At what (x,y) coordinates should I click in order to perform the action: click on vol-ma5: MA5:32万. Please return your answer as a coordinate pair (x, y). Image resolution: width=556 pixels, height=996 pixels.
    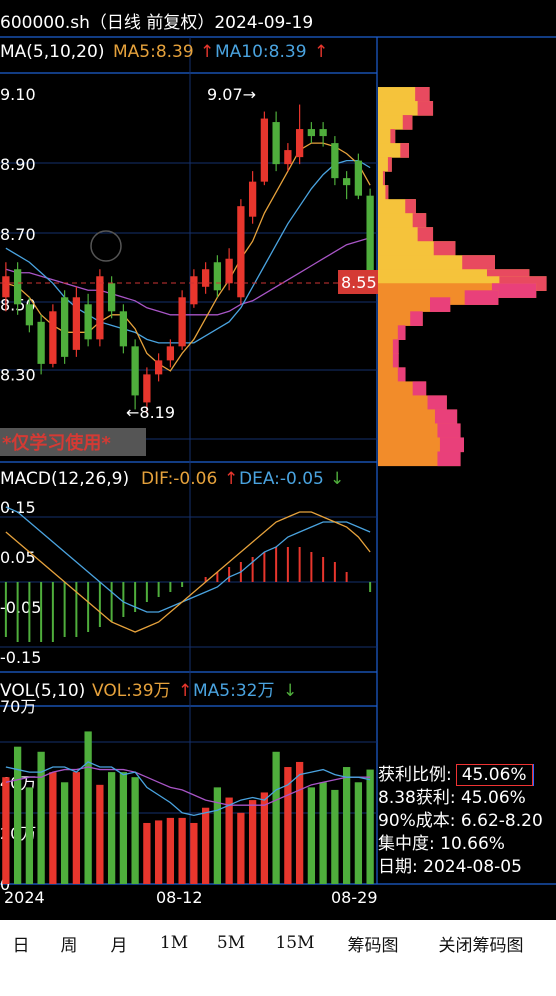
    Looking at the image, I should click on (233, 691).